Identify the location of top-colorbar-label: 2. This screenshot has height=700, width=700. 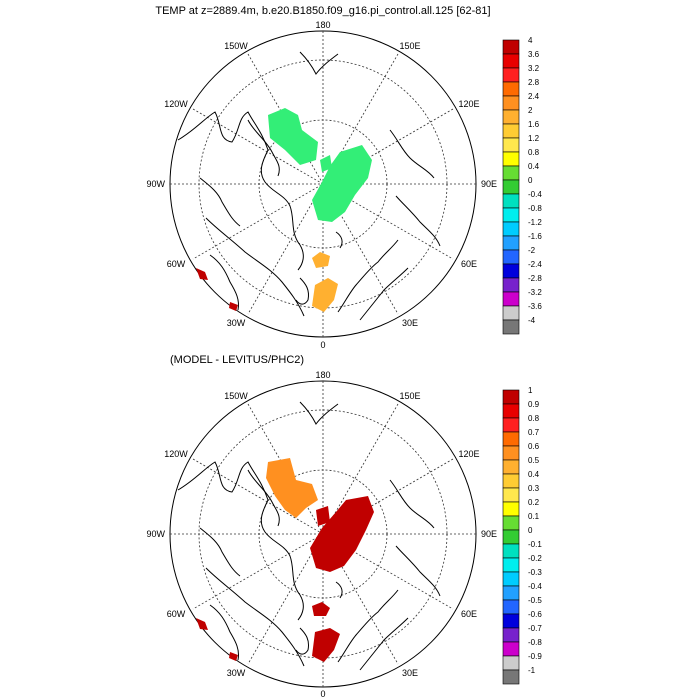
(530, 110).